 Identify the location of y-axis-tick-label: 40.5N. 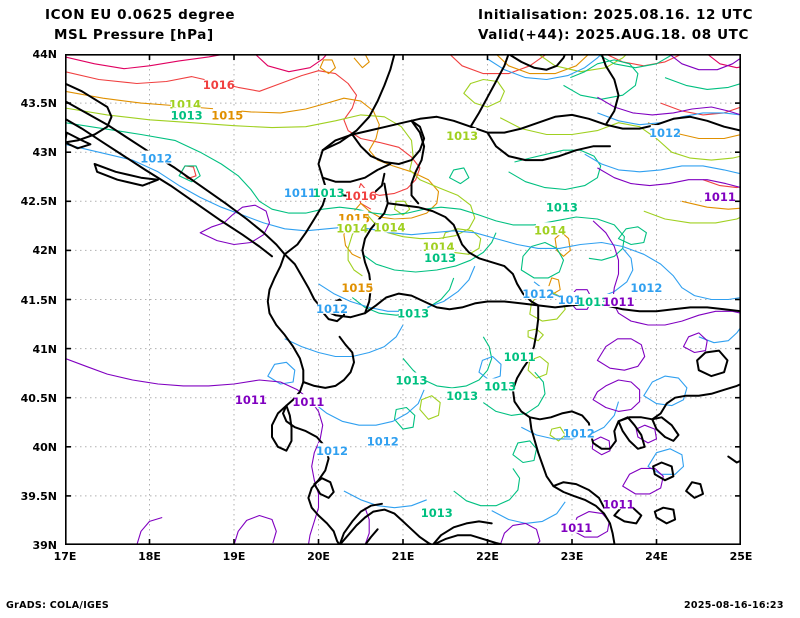
(38, 398).